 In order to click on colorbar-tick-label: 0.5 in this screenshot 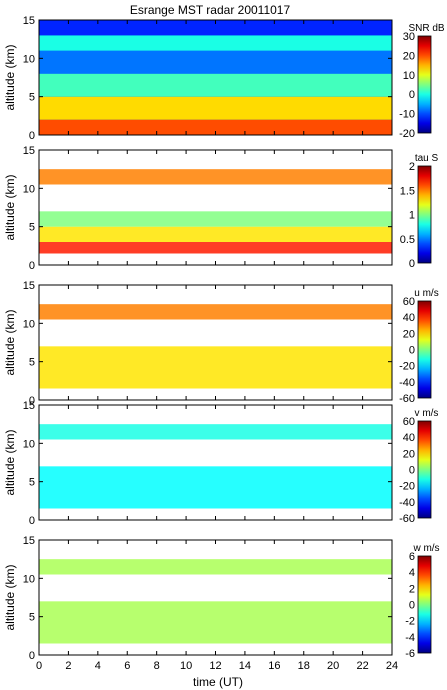, I will do `click(407, 240)`.